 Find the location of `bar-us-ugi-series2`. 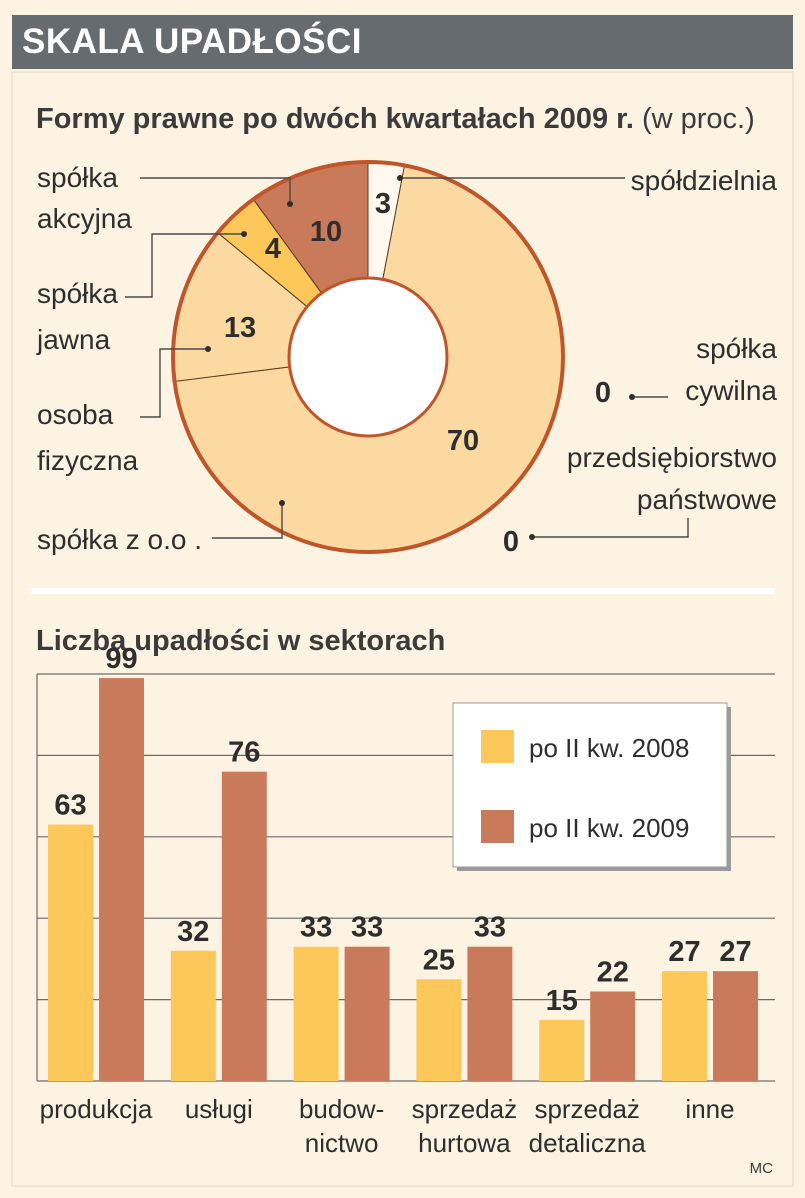

bar-us-ugi-series2 is located at coordinates (244, 926).